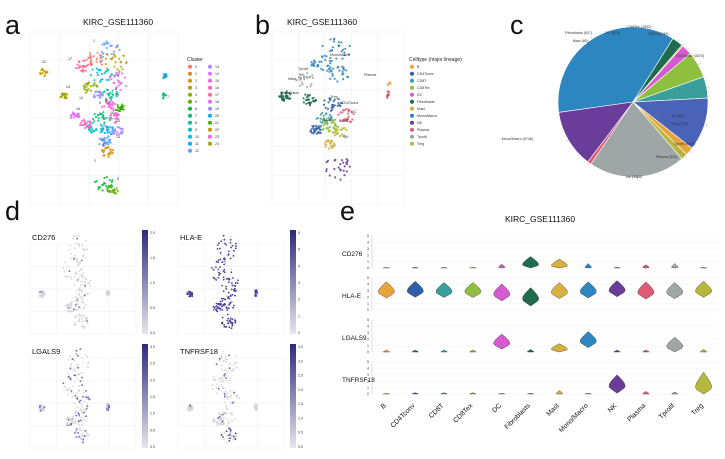 This screenshot has width=725, height=459. Describe the element at coordinates (217, 81) in the screenshot. I see `legend-label-cluster: 15` at that location.